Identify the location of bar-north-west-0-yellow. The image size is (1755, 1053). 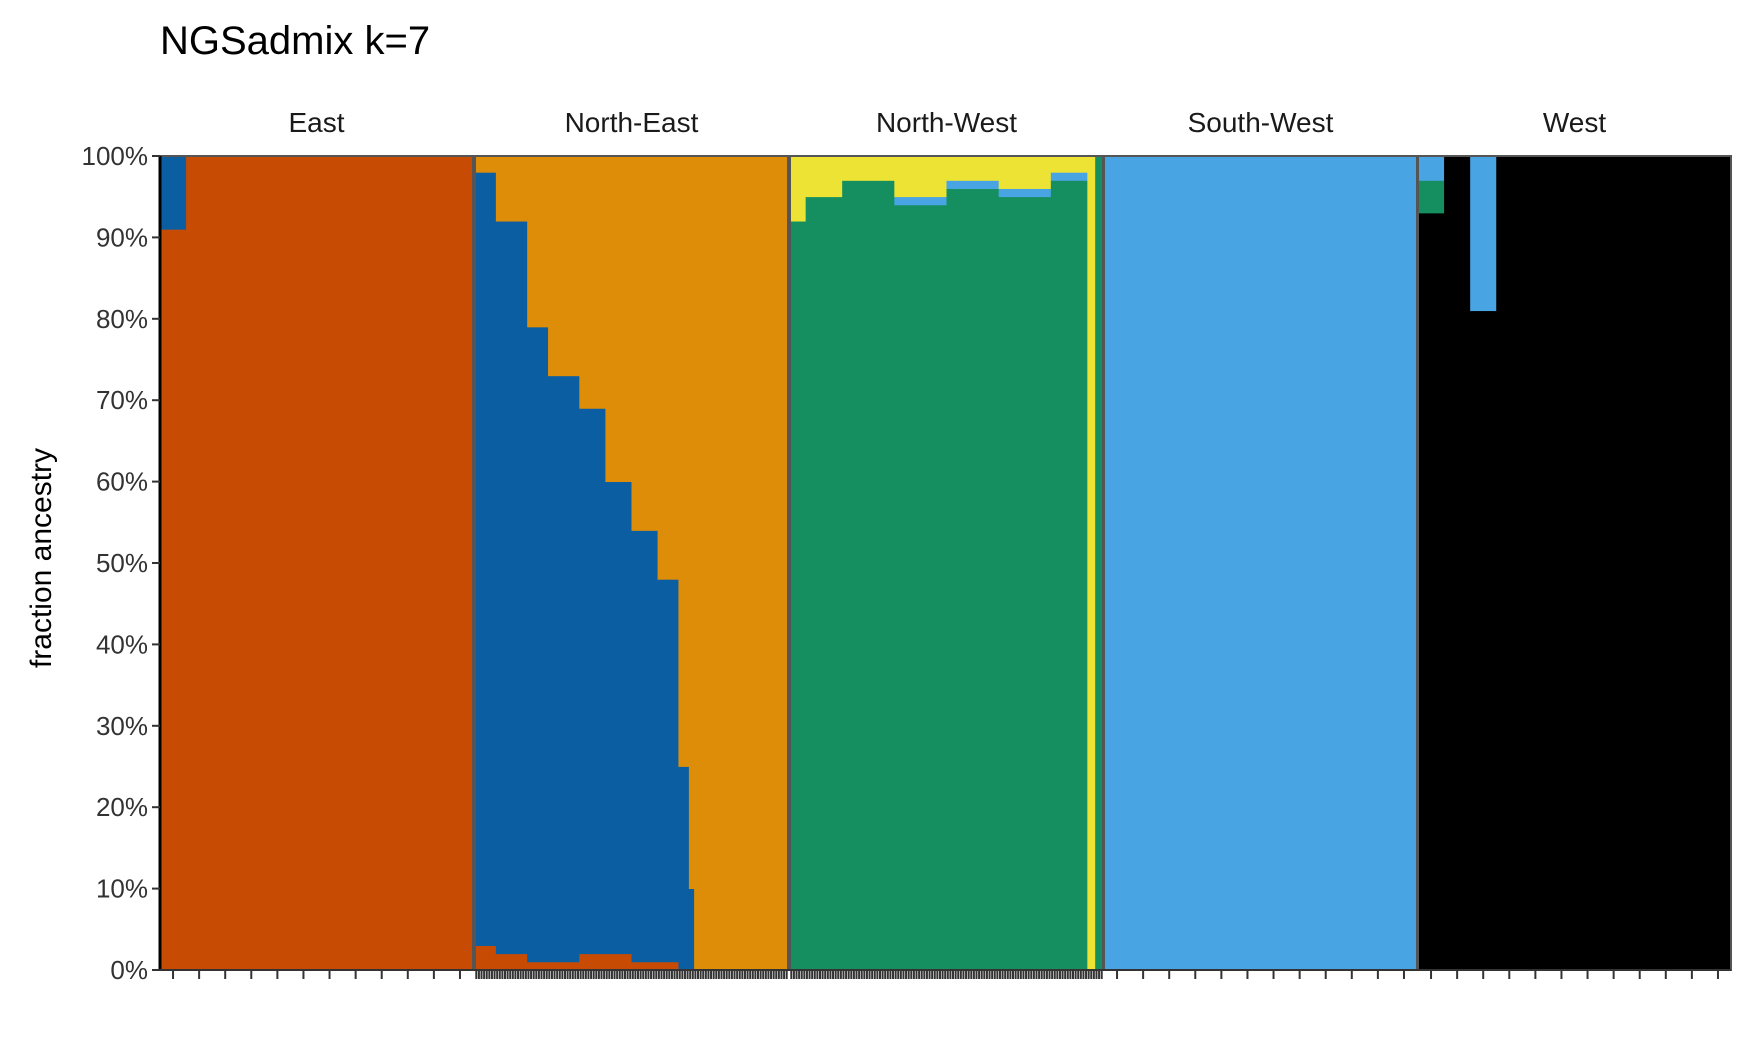
(798, 189).